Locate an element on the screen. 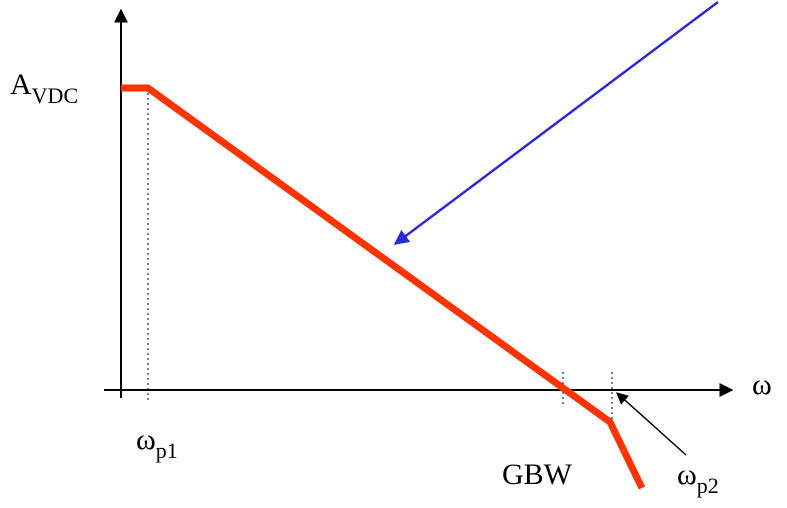  gbw-main: GBW is located at coordinates (537, 474).